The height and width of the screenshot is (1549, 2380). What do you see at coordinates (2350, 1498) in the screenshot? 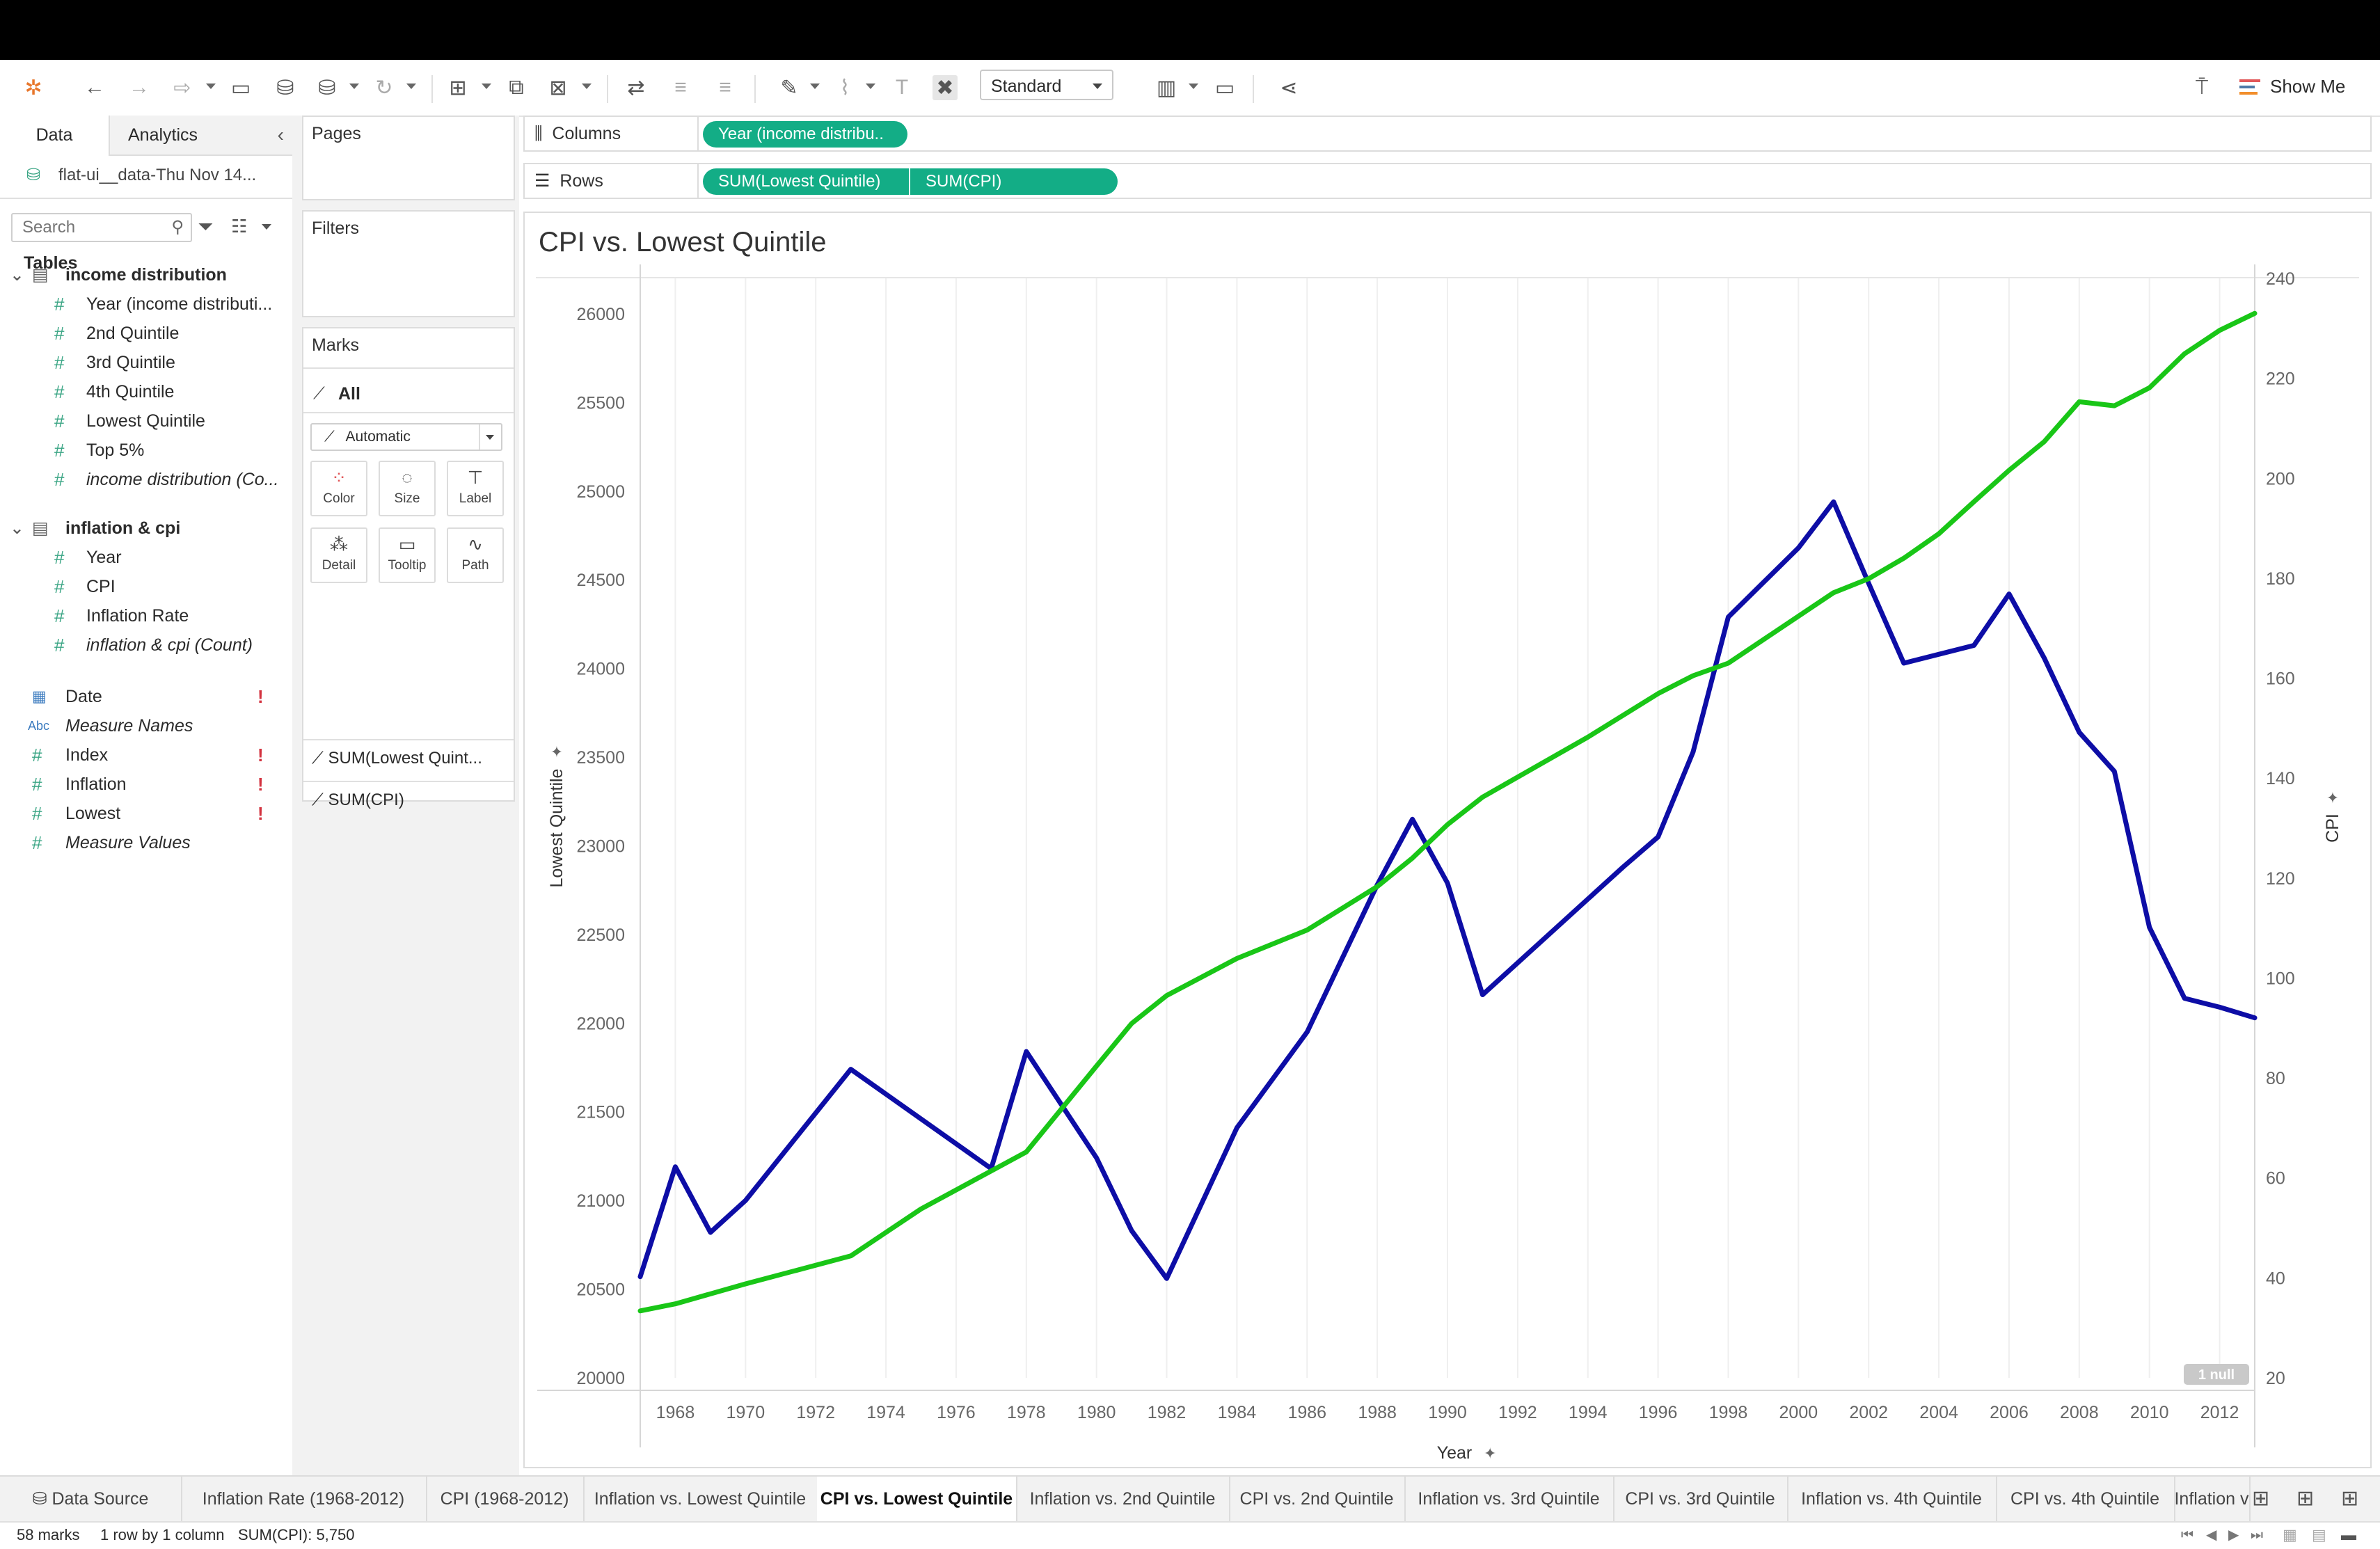
I see `new-story-icon: ⊞` at bounding box center [2350, 1498].